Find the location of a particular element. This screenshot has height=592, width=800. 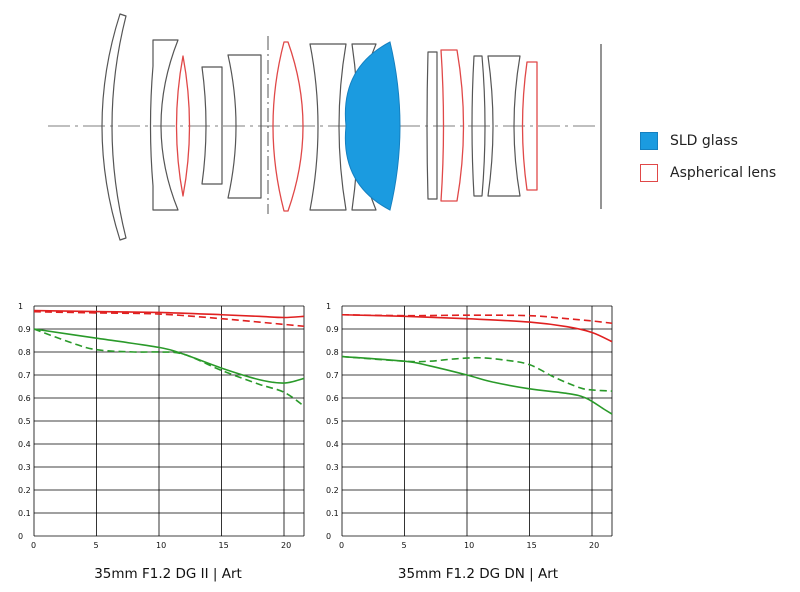

chart-title-dg-ii: 35mm F1.2 DG II | Art is located at coordinates (168, 574).